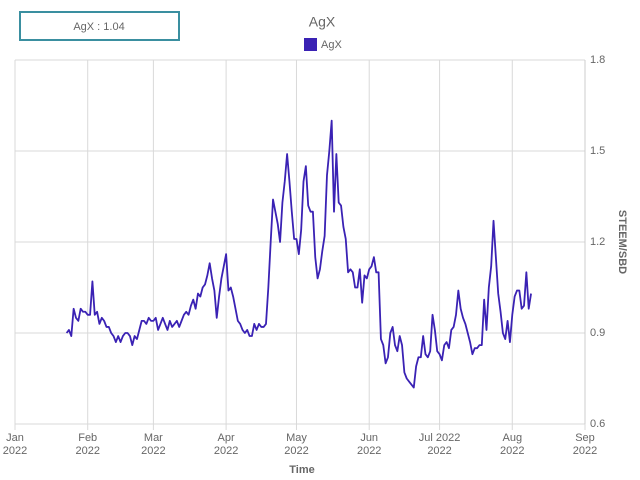 The image size is (640, 480). I want to click on y-tick-label: 1.8, so click(597, 60).